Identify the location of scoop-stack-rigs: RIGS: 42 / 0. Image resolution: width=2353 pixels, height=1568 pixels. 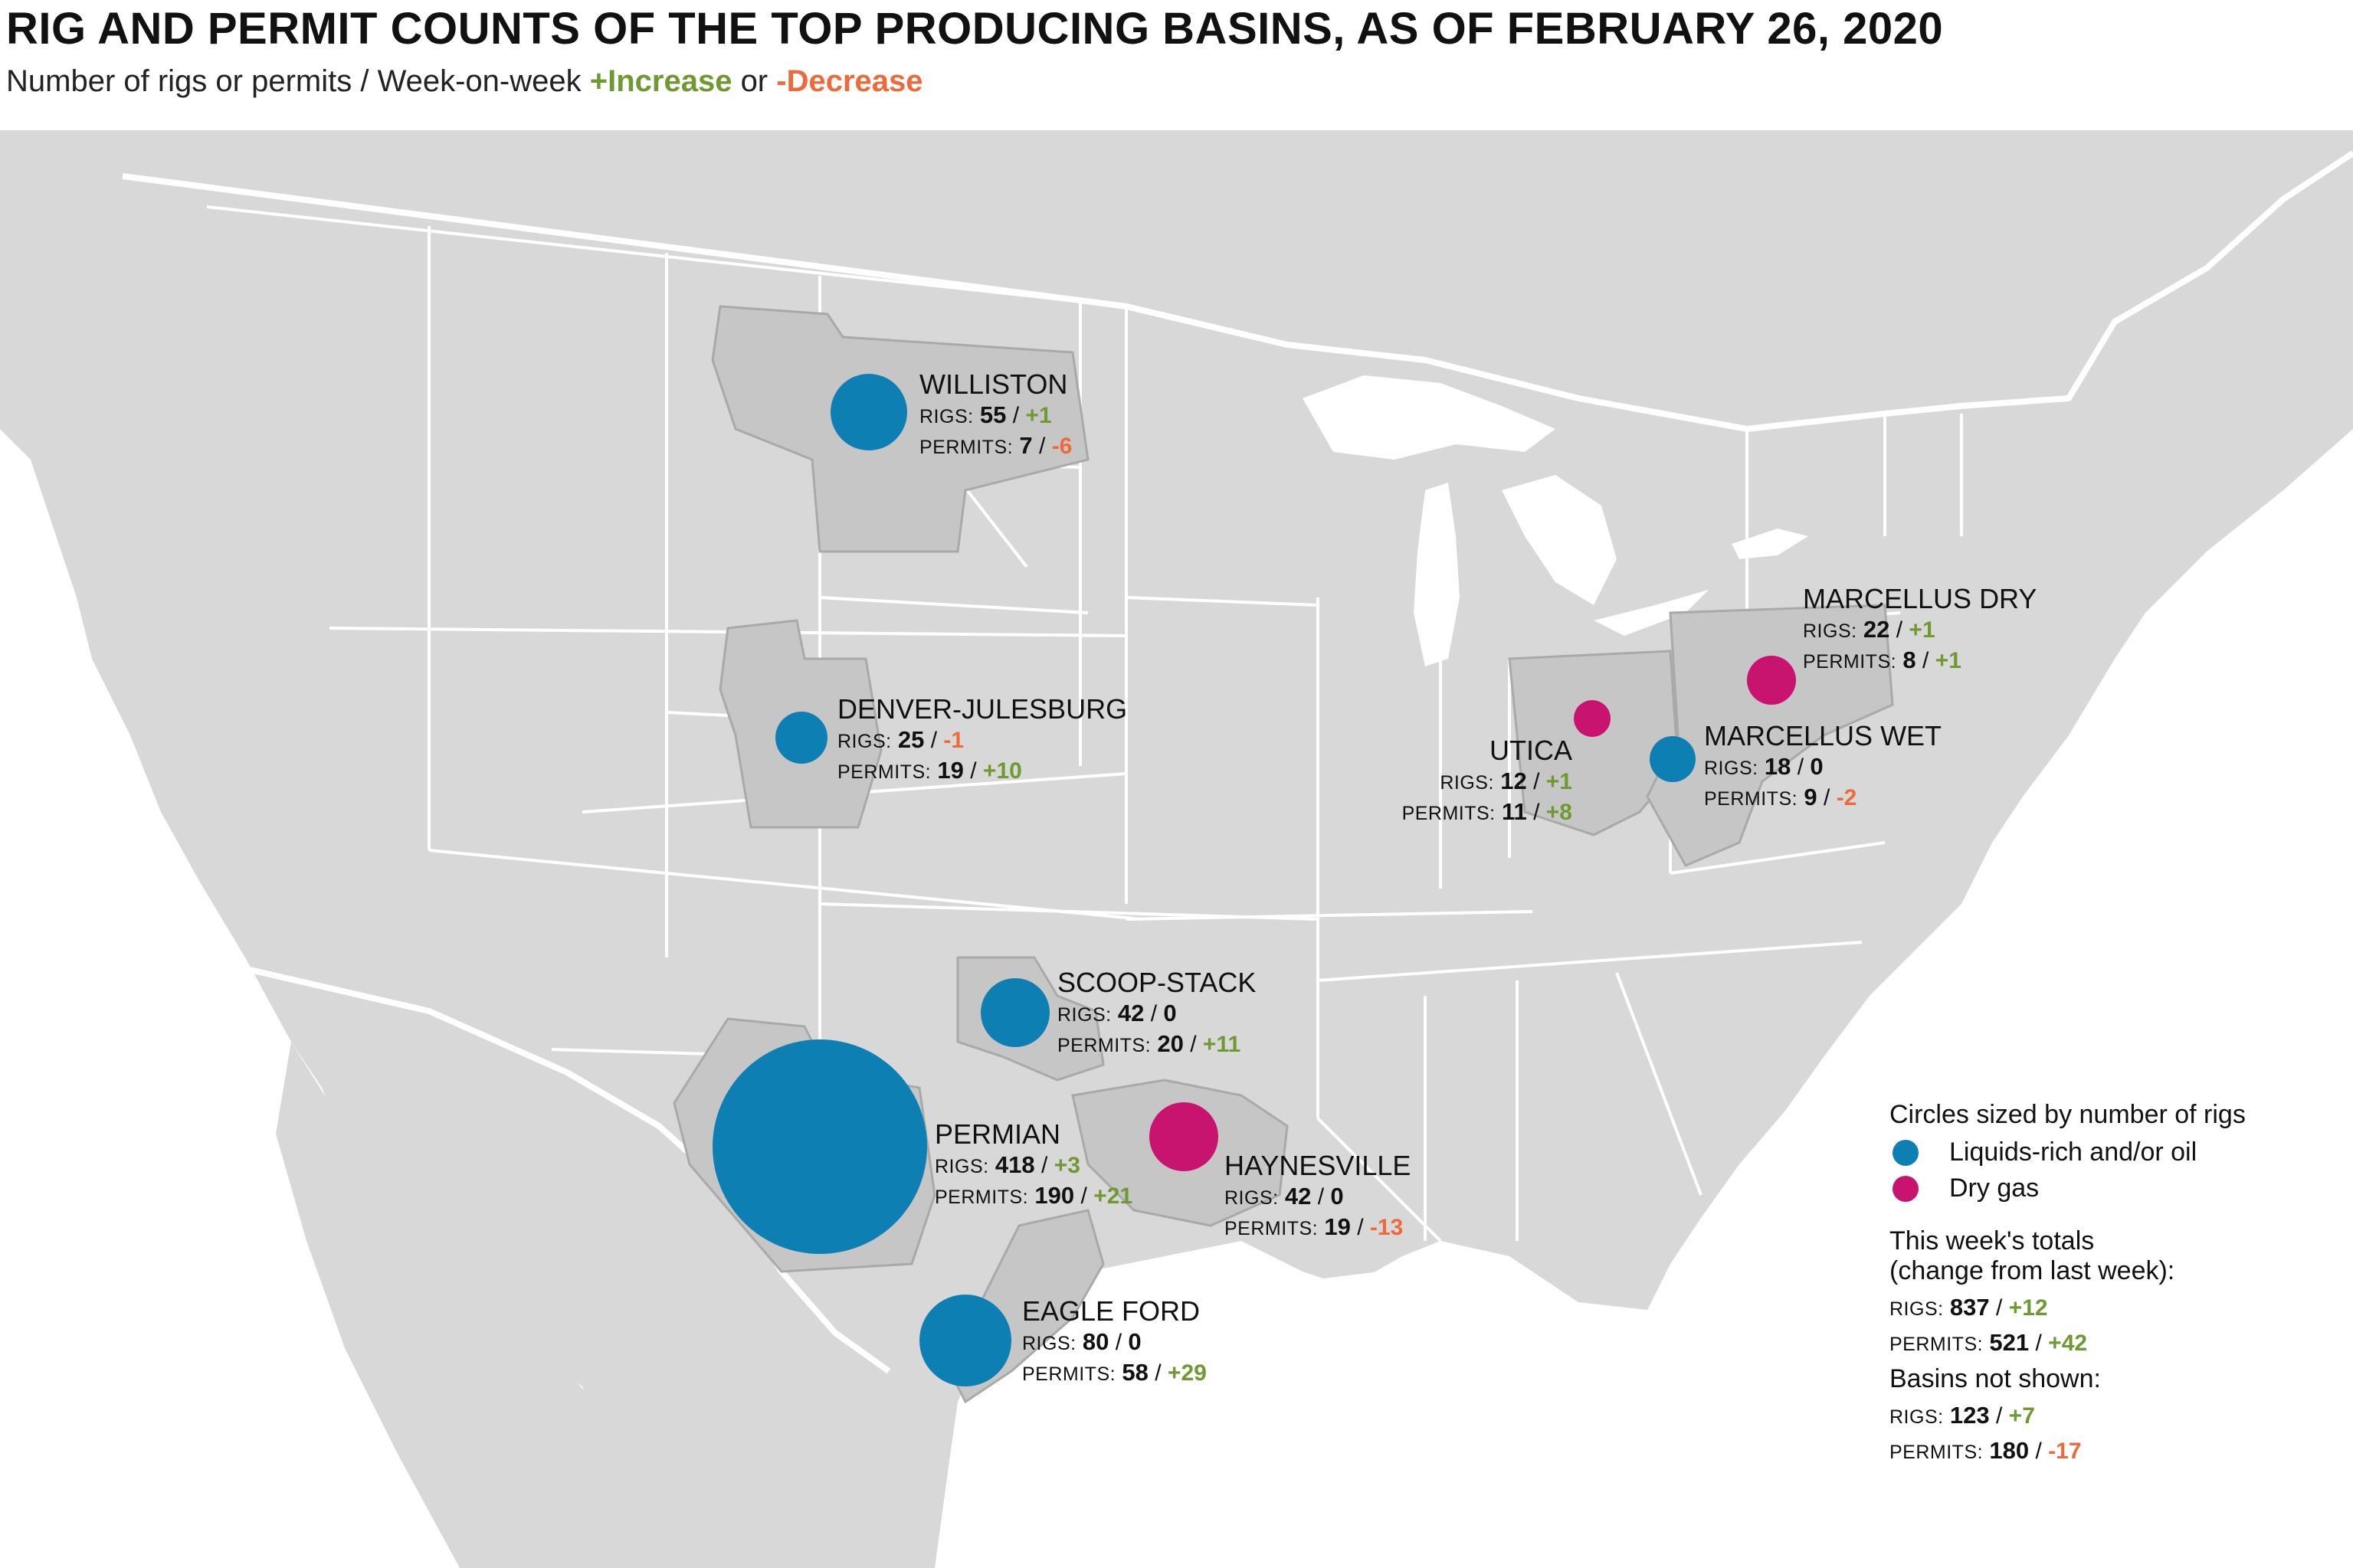
(1117, 1013).